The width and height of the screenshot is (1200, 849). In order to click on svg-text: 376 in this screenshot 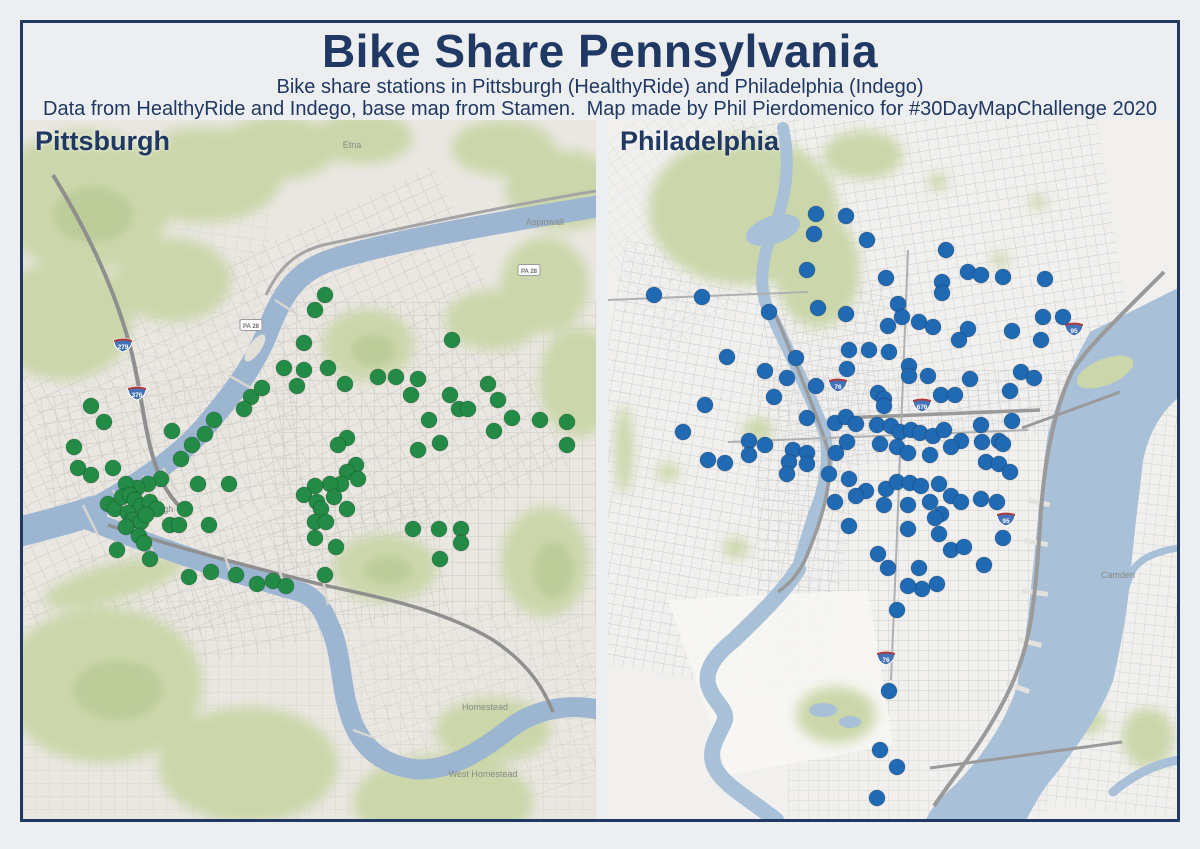, I will do `click(137, 395)`.